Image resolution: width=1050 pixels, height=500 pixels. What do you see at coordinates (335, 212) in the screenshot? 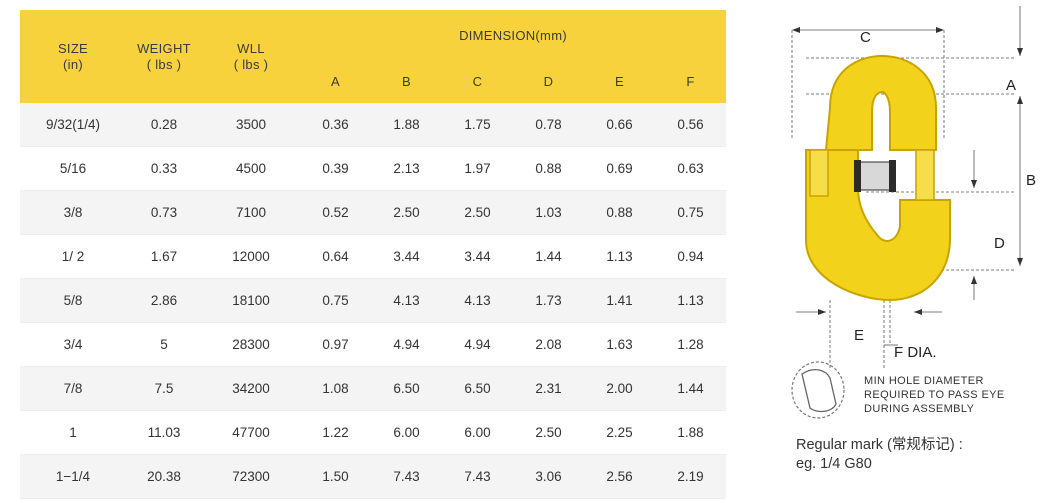
I see `cell-a: 0.52` at bounding box center [335, 212].